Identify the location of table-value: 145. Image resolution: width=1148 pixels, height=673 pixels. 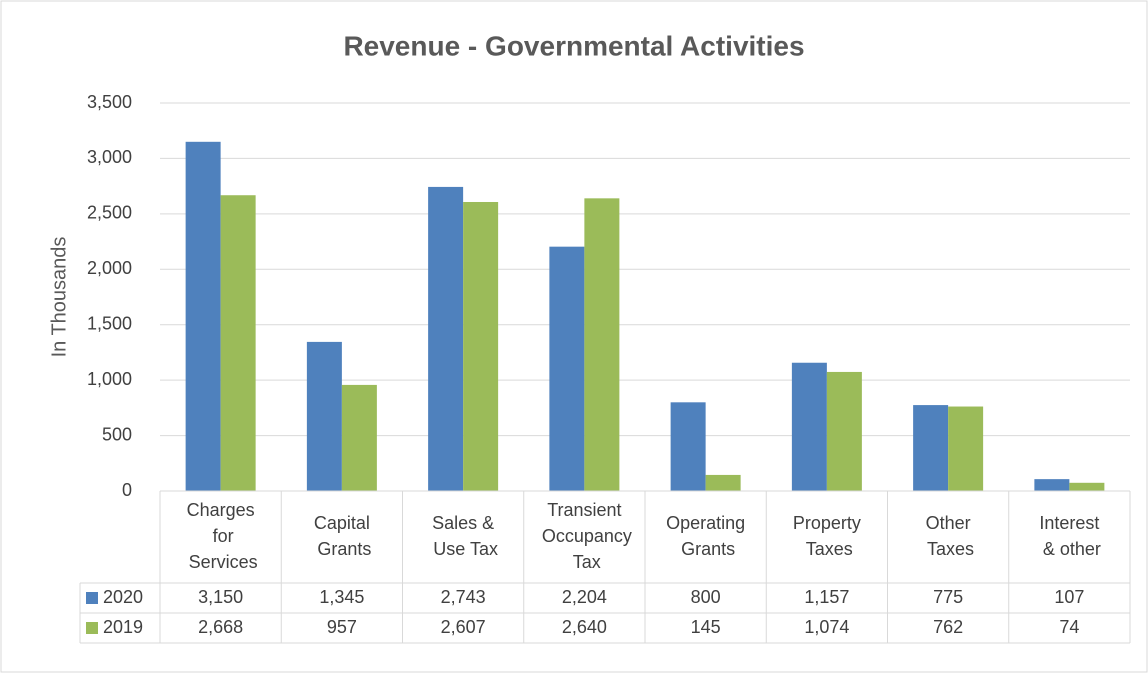
(706, 627).